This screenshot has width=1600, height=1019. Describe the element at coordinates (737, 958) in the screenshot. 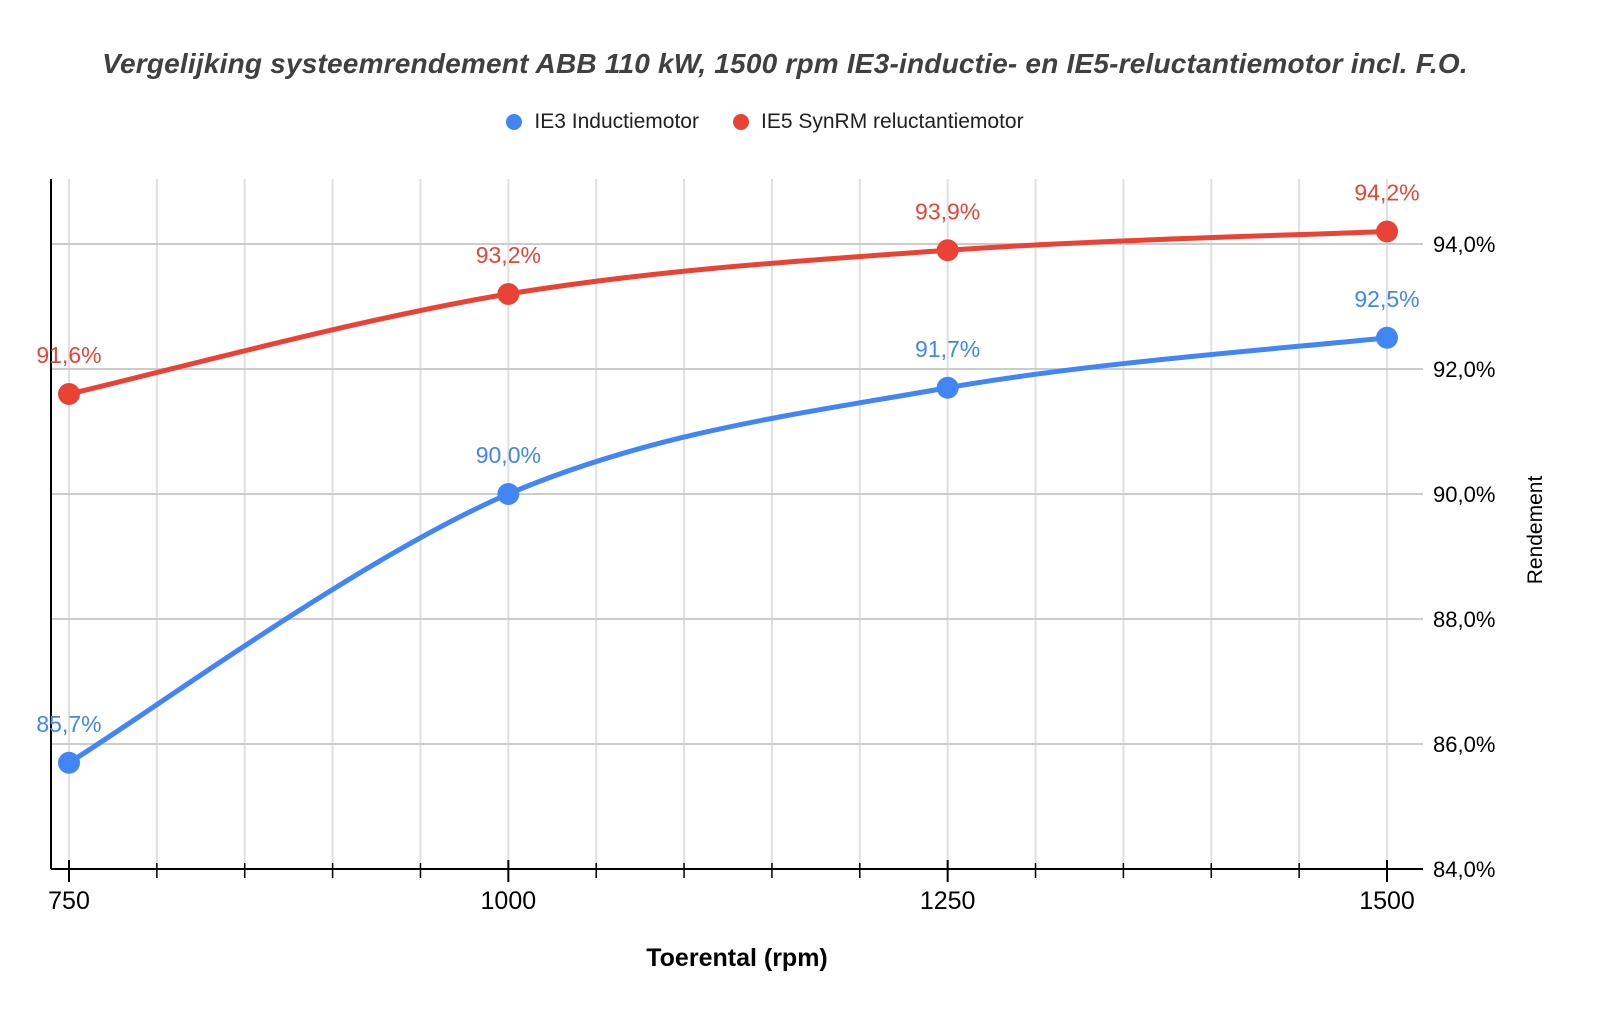

I see `x-axis-title: Toerental (rpm)` at that location.